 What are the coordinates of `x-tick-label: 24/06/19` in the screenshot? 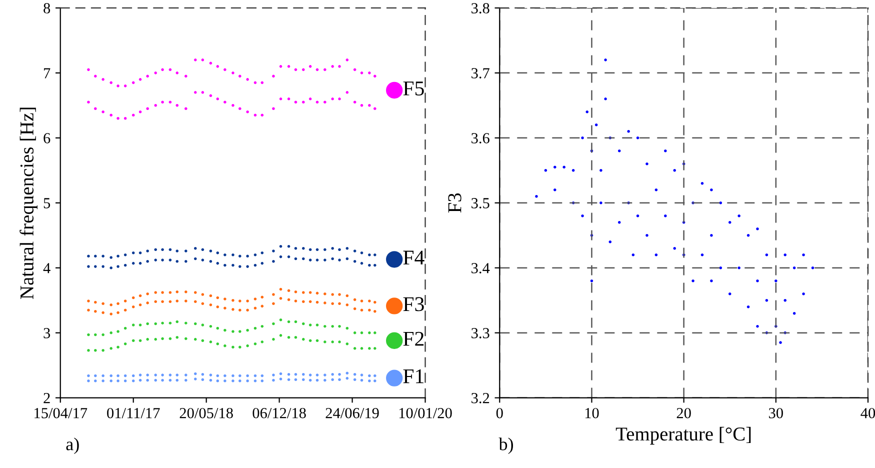 It's located at (352, 413).